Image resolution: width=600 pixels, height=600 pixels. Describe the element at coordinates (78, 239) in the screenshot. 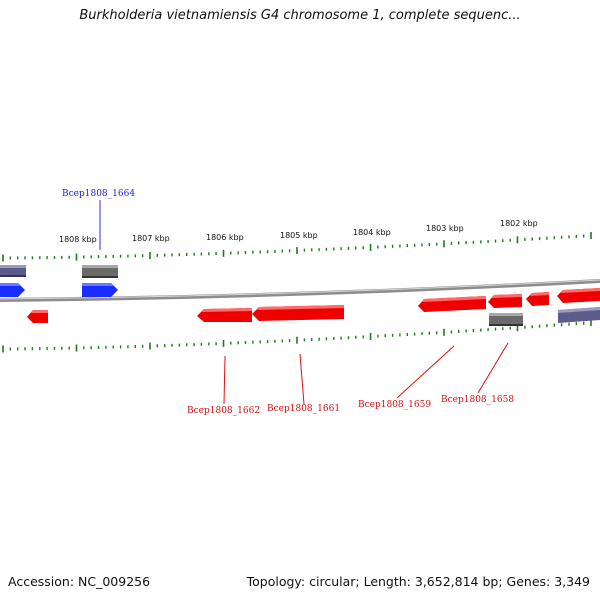

I see `scale-label-1808: 1808 kbp` at that location.